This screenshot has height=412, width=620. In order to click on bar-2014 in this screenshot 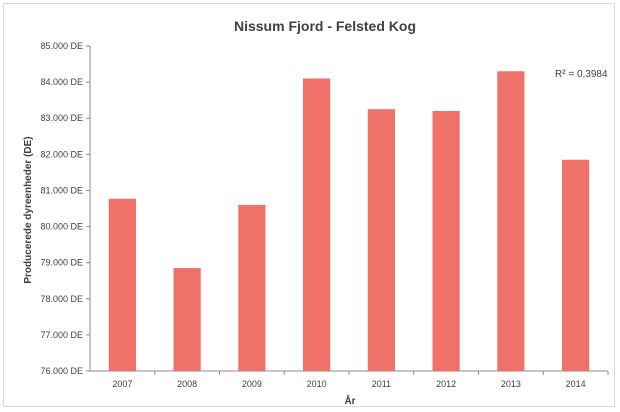, I will do `click(576, 265)`.